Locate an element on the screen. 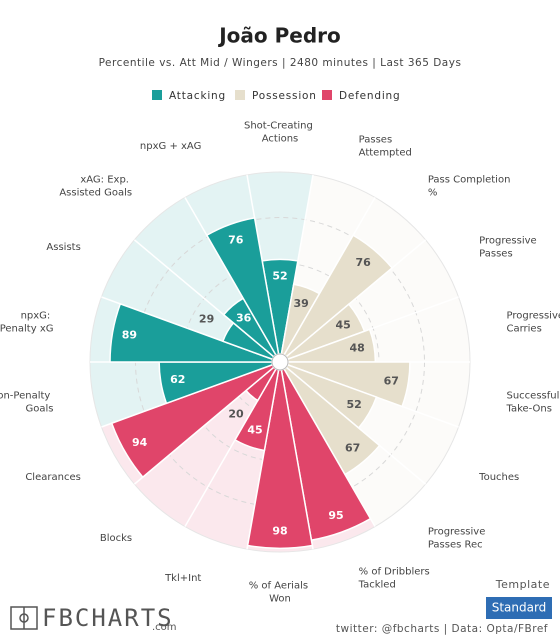 The width and height of the screenshot is (560, 640). category-label: Pass Completion % is located at coordinates (471, 186).